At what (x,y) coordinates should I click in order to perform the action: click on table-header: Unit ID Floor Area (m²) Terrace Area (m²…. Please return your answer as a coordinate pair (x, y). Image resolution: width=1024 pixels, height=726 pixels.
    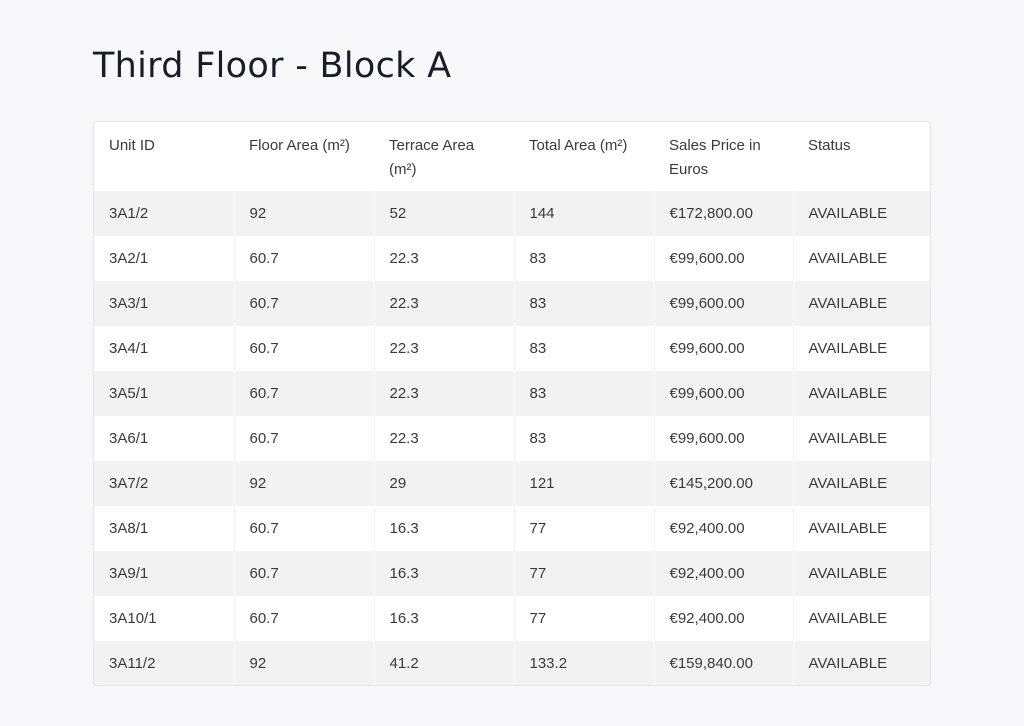
    Looking at the image, I should click on (512, 156).